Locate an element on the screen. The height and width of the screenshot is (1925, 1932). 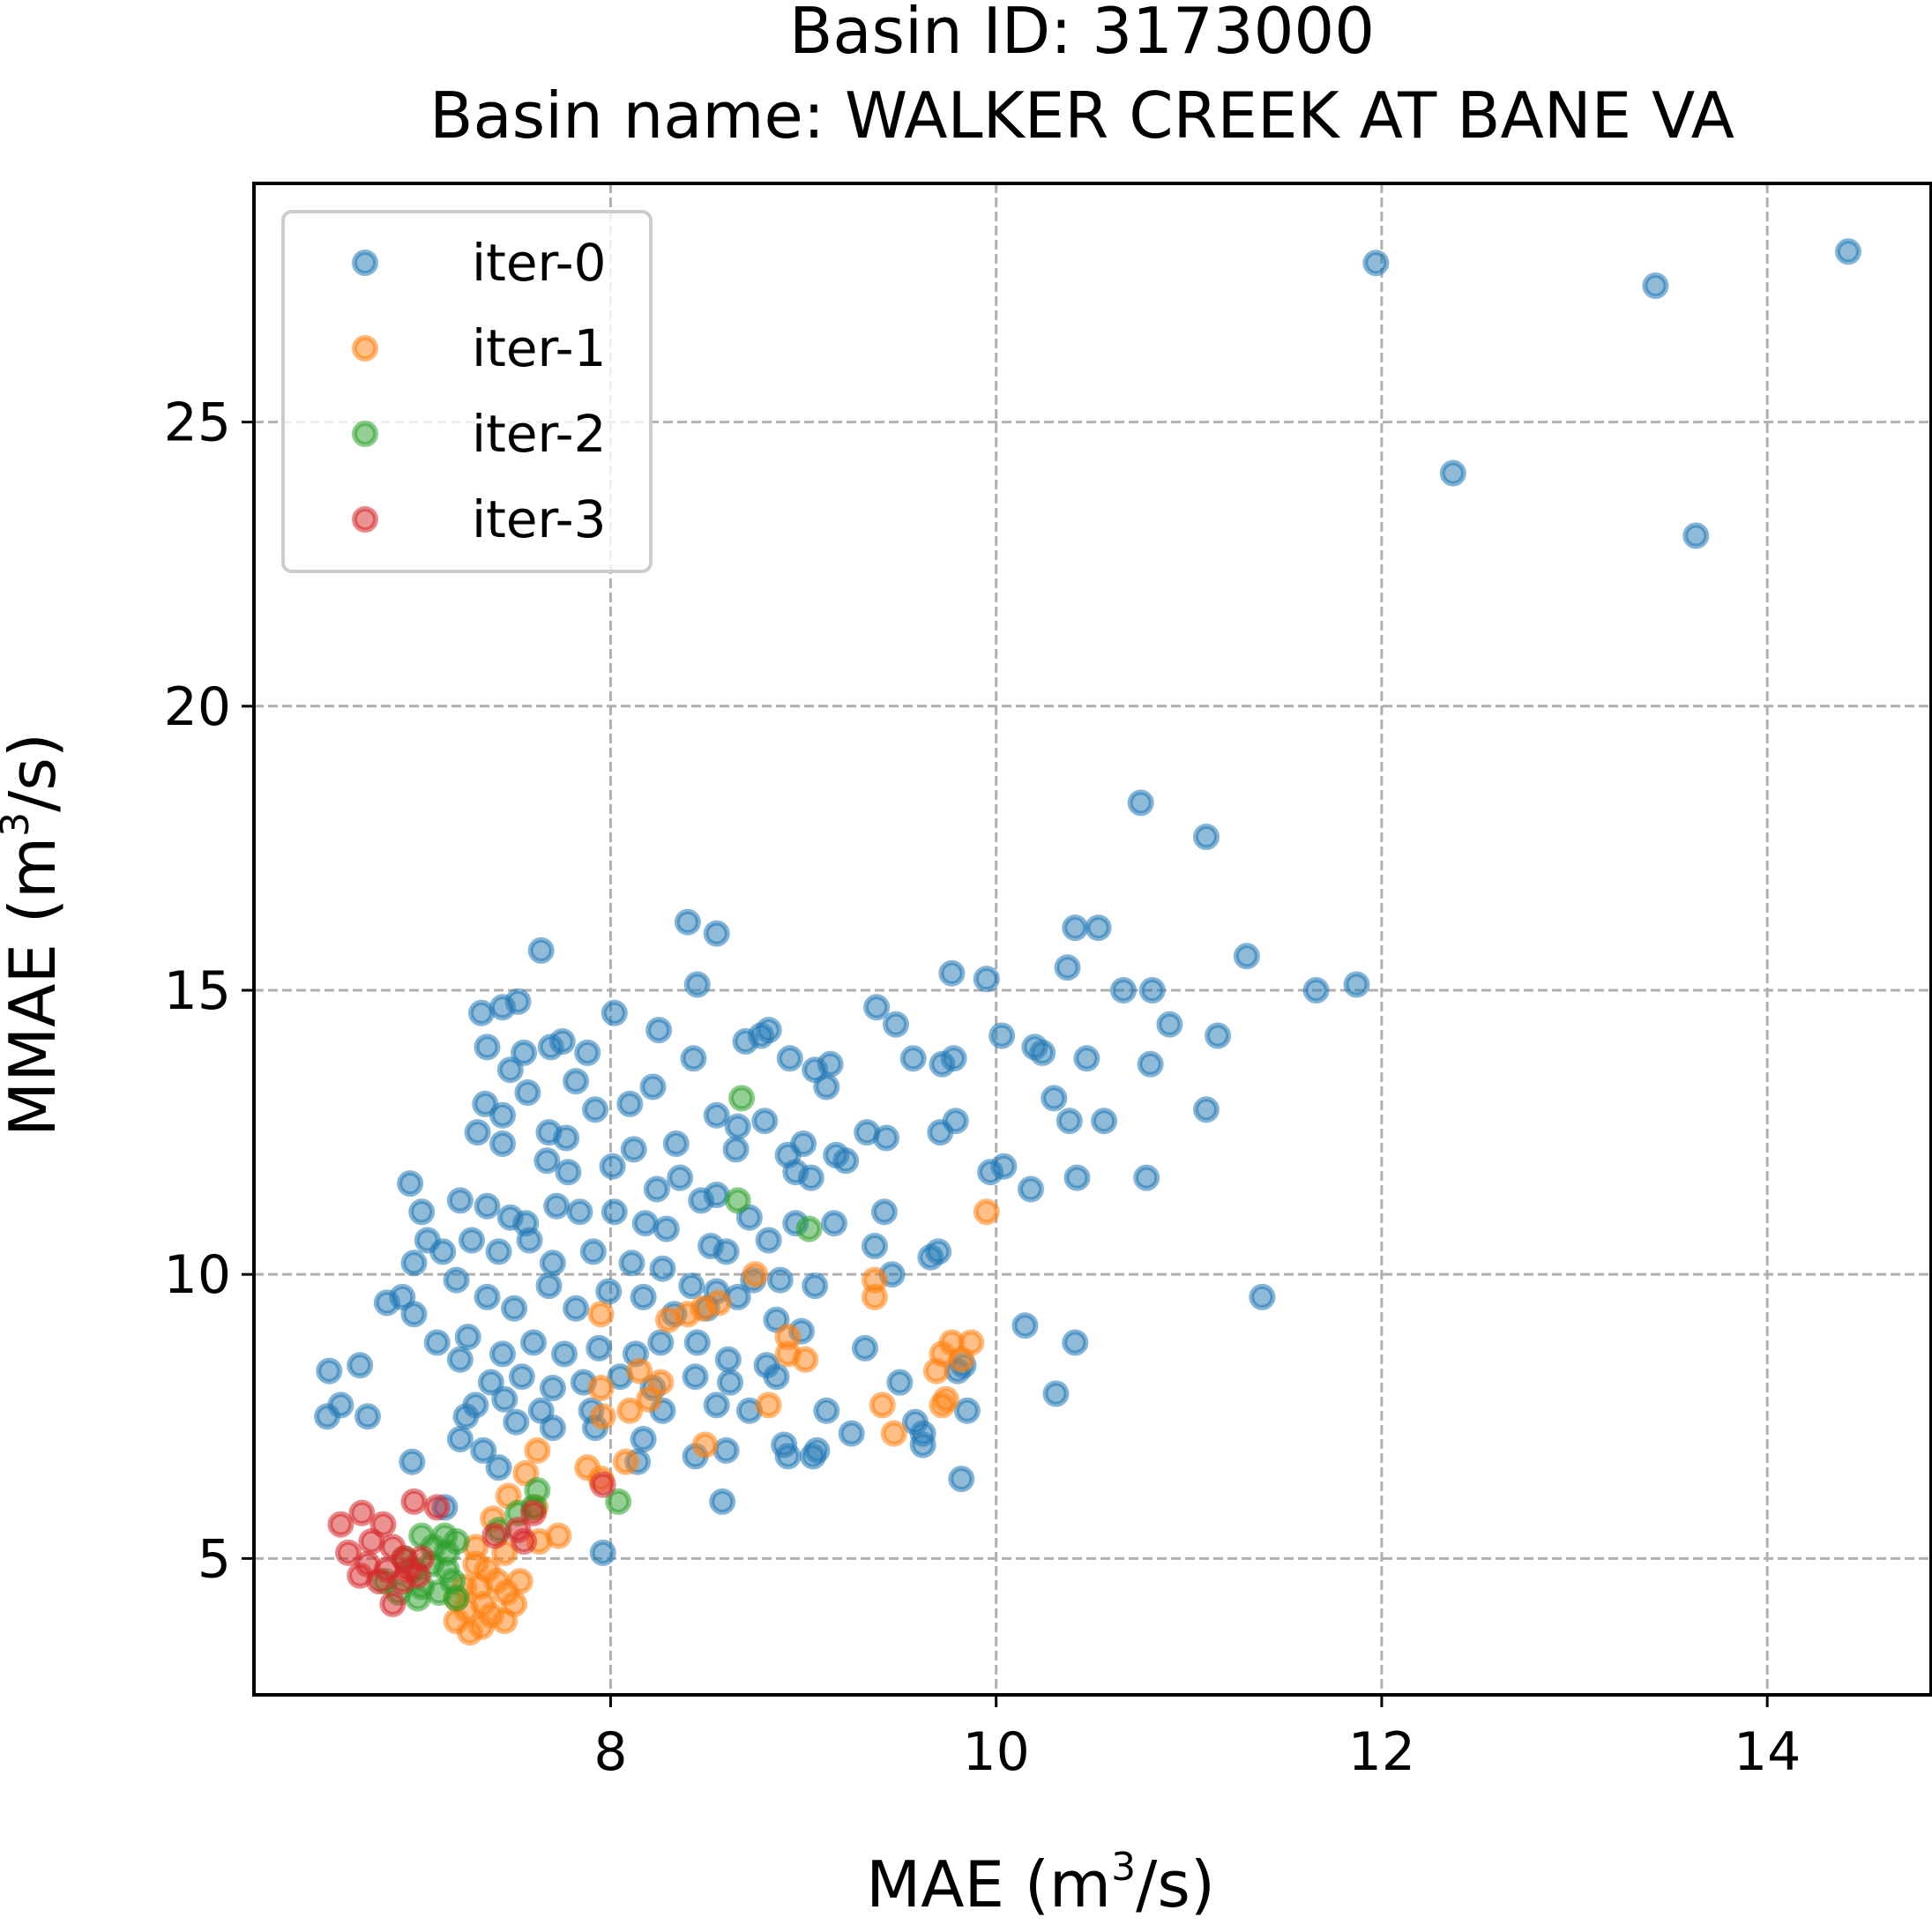
legend-box is located at coordinates (467, 391).